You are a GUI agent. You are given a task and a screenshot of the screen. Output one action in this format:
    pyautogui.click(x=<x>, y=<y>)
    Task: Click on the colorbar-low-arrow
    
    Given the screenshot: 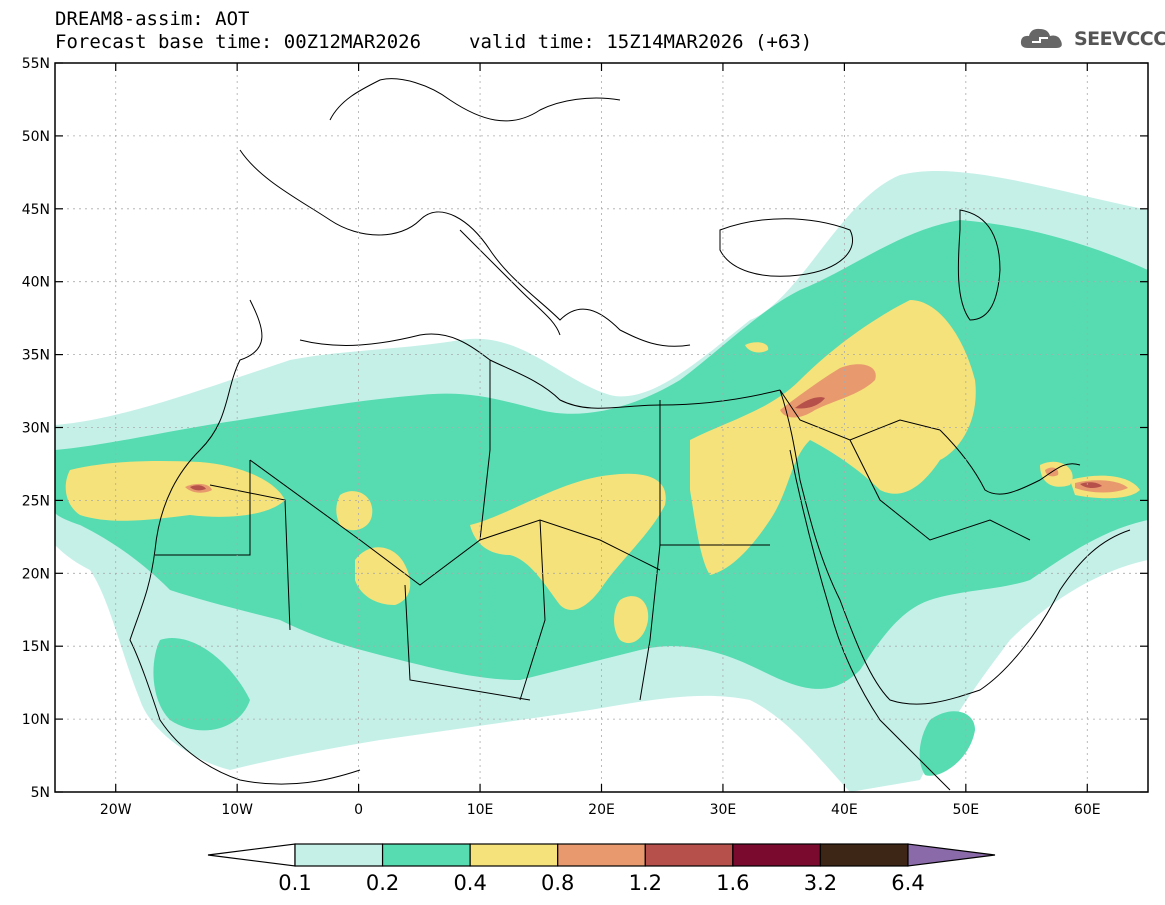 What is the action you would take?
    pyautogui.click(x=251, y=855)
    